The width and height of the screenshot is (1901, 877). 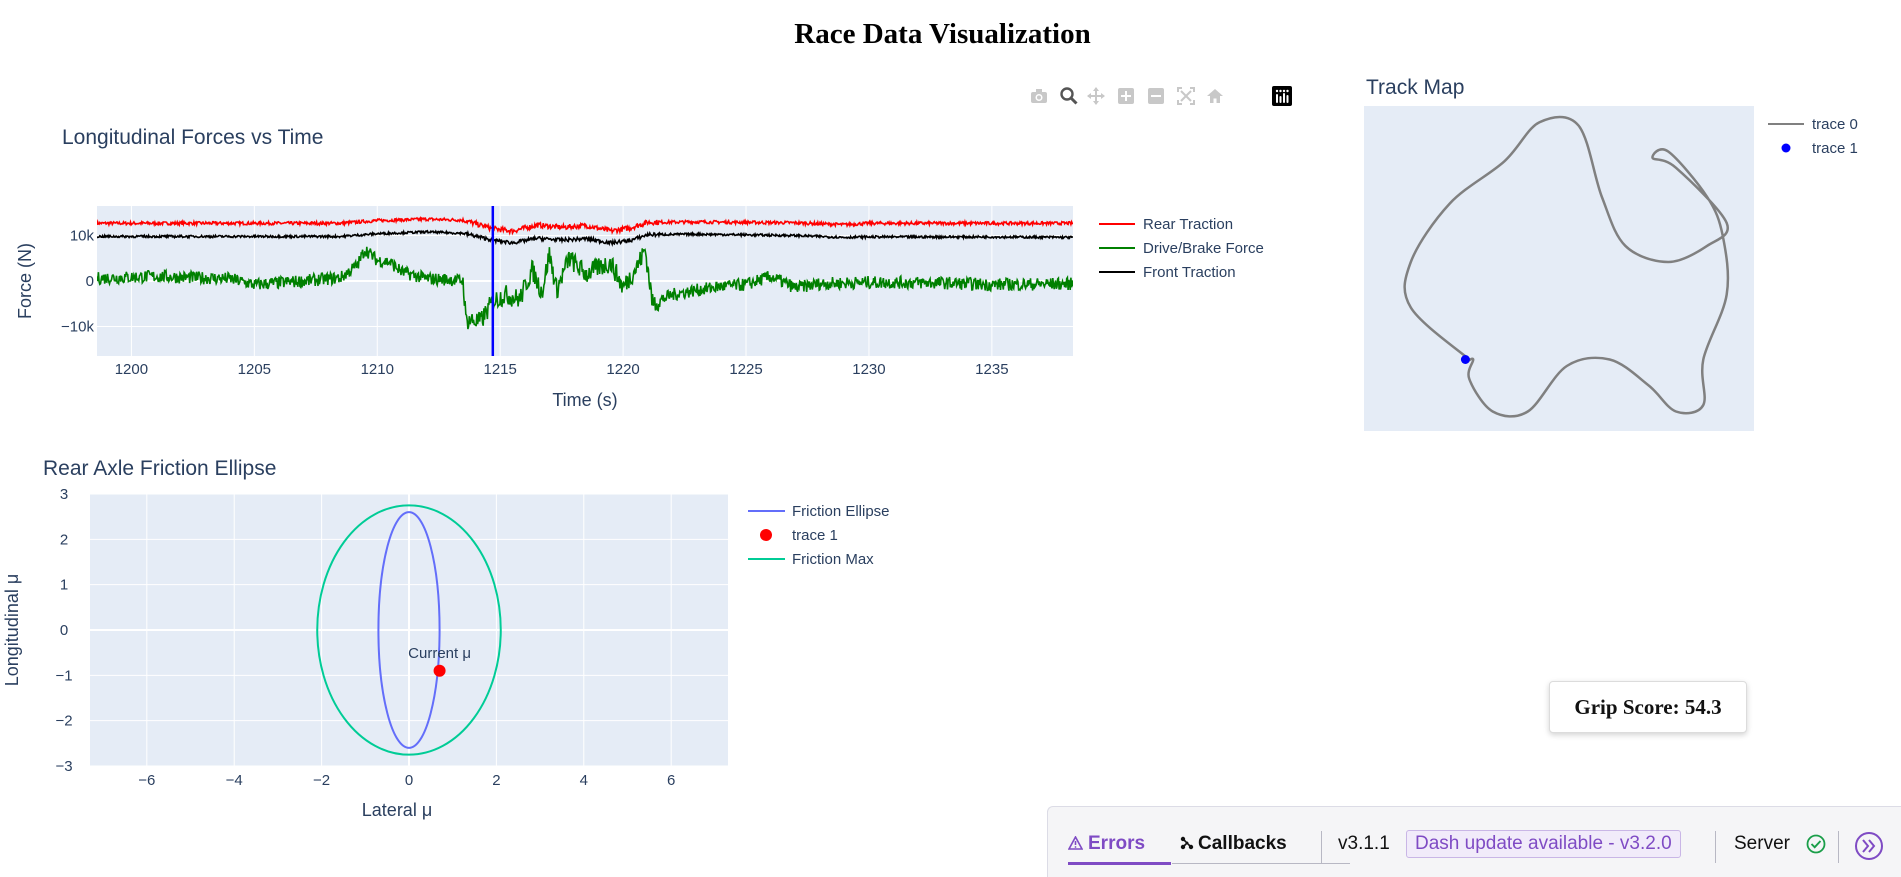 What do you see at coordinates (1648, 707) in the screenshot?
I see `grip-score-card: Grip Score: 54.3` at bounding box center [1648, 707].